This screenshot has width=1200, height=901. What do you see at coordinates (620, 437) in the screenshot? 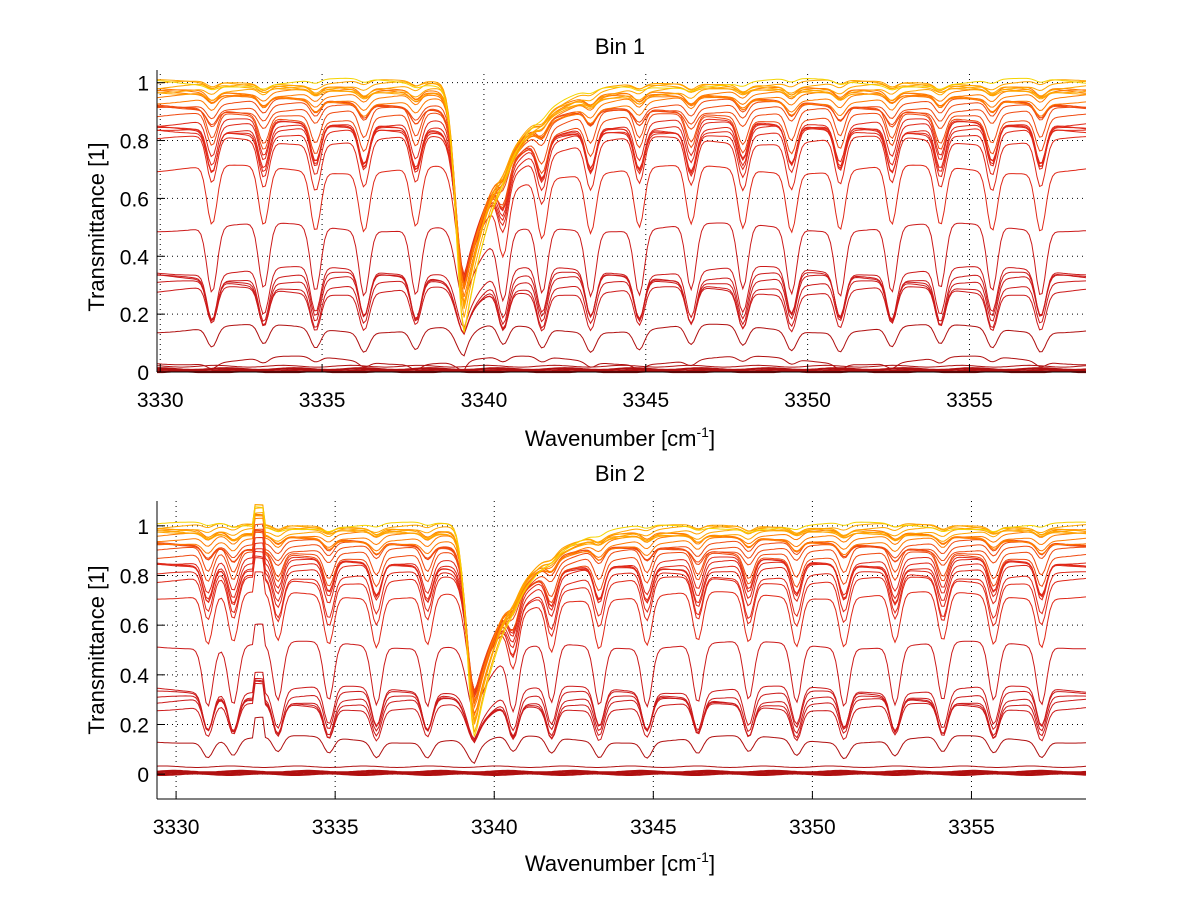
I see `x-axis-label-bin-1: Wavenumber [cm-1]` at bounding box center [620, 437].